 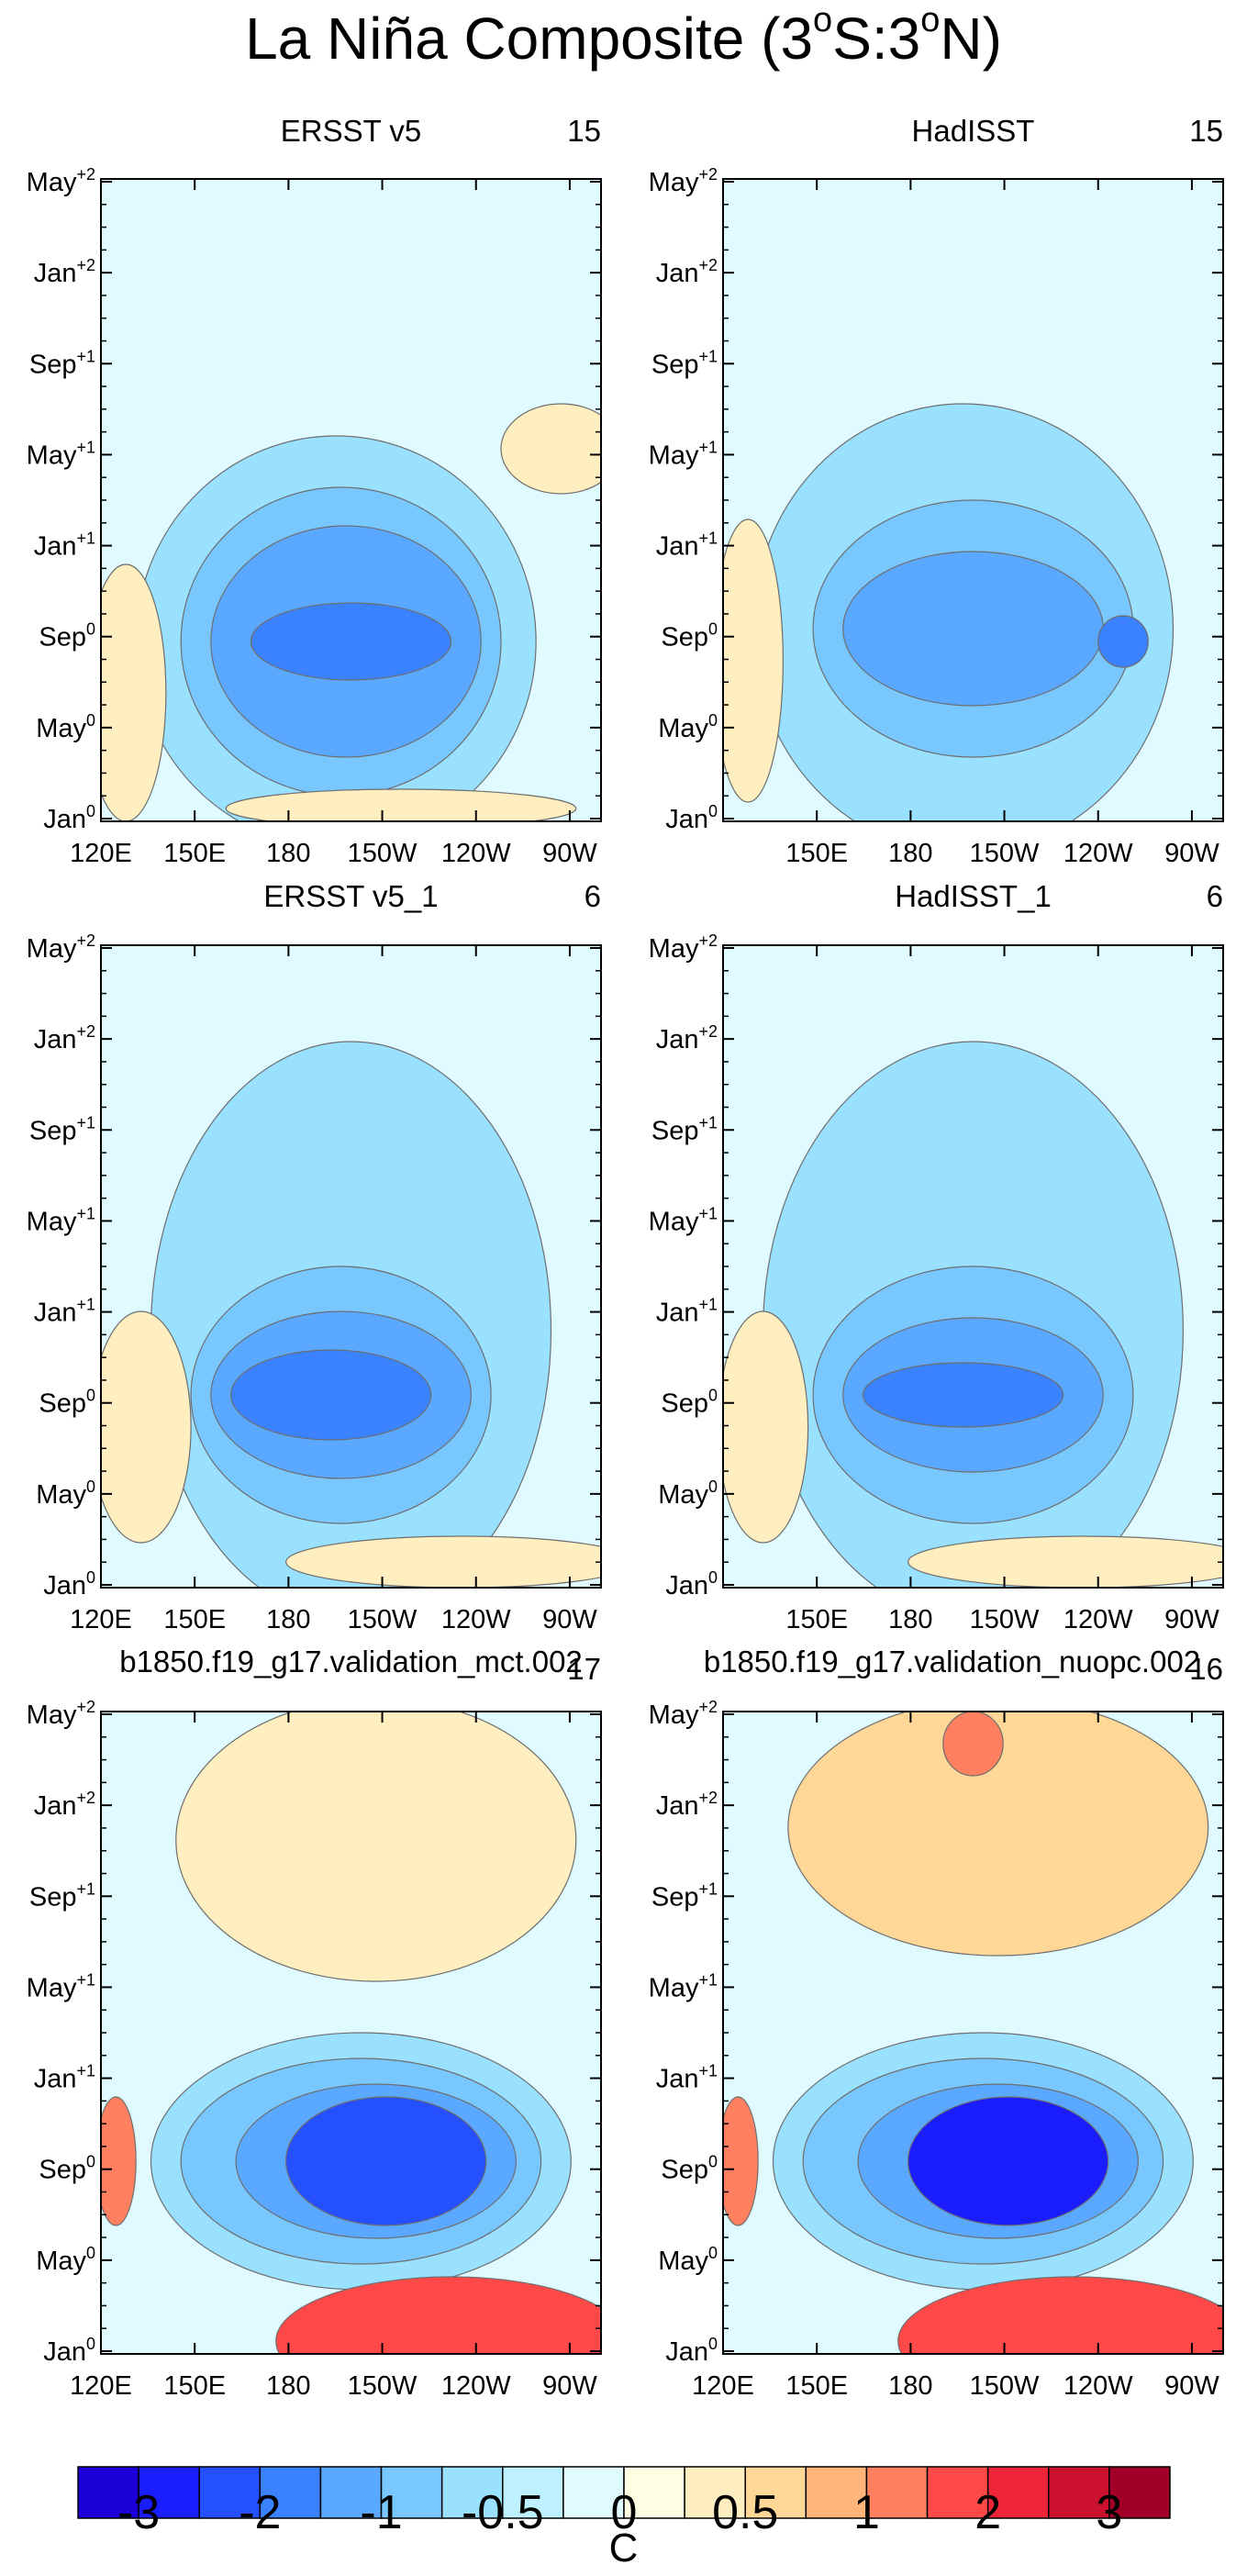 I want to click on colorbar-label: -0.5, so click(x=503, y=2512).